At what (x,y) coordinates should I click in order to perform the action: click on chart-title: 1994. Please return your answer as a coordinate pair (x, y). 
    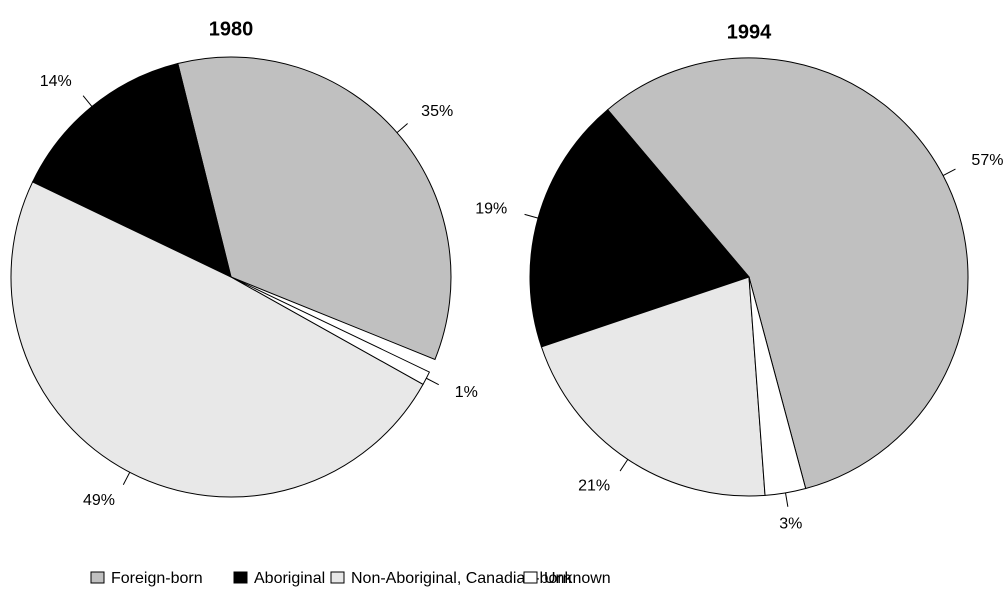
    Looking at the image, I should click on (749, 32).